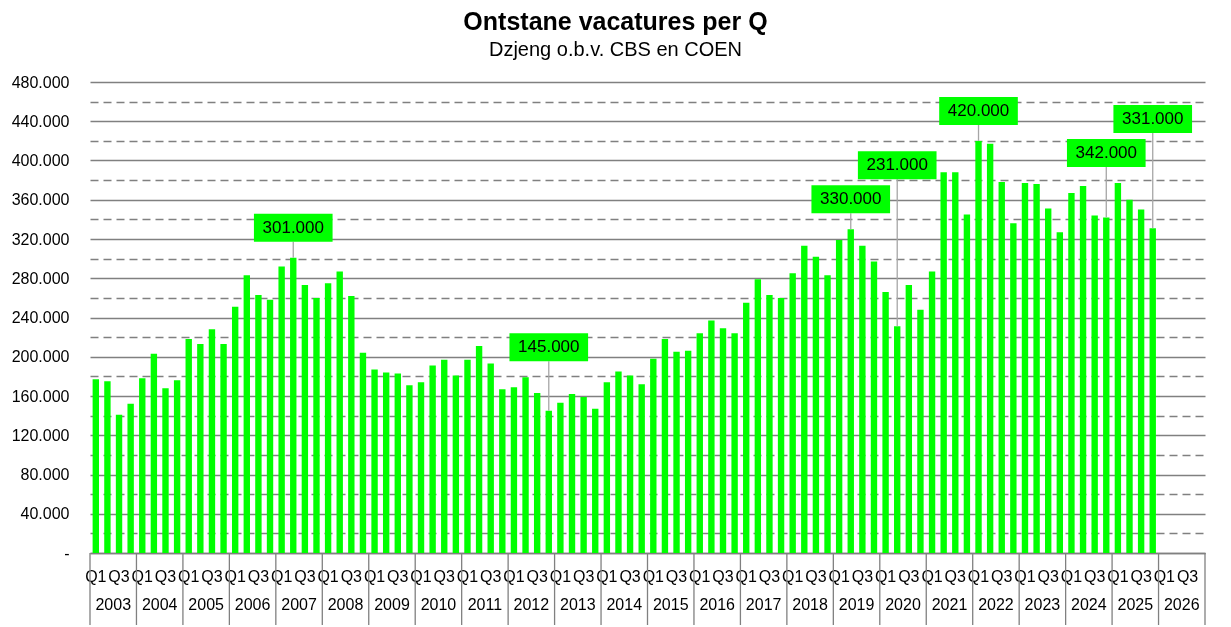 The width and height of the screenshot is (1231, 627). Describe the element at coordinates (206, 604) in the screenshot. I see `text: 2005` at that location.